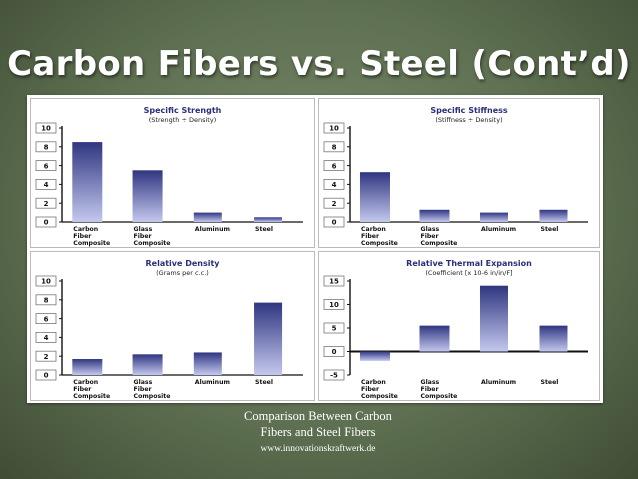 This screenshot has width=638, height=479. I want to click on caption-line-1: Comparison Between Carbon, so click(318, 416).